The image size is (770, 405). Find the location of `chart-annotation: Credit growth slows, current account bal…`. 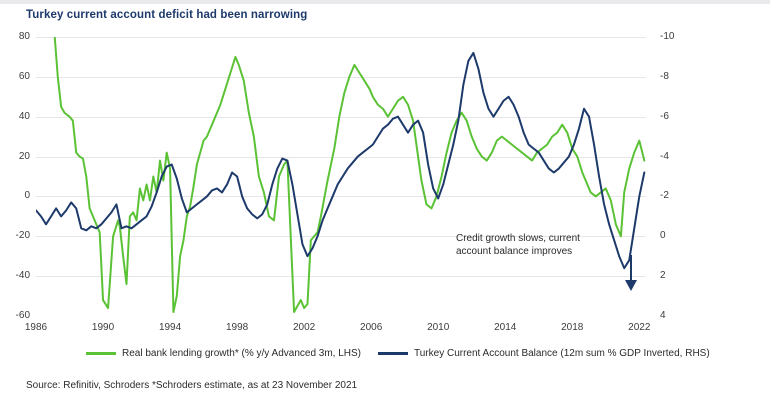

chart-annotation: Credit growth slows, current account bal… is located at coordinates (536, 245).